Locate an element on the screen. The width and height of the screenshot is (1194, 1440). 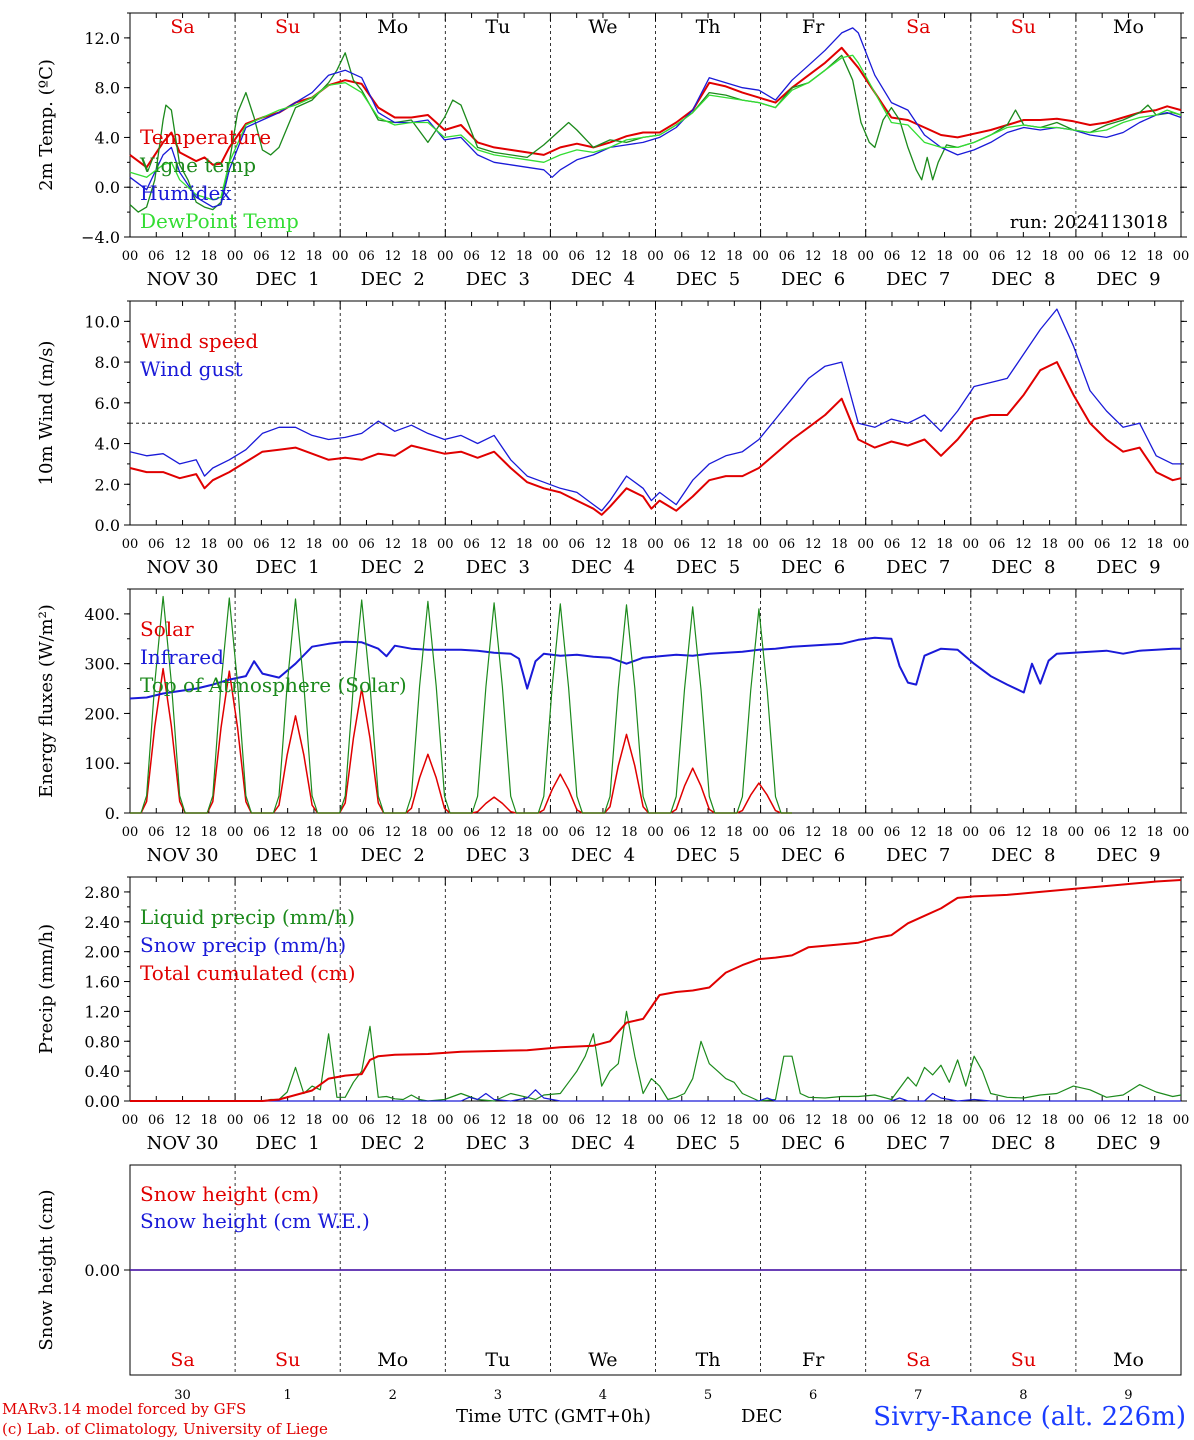
panel-precip is located at coordinates (655, 989).